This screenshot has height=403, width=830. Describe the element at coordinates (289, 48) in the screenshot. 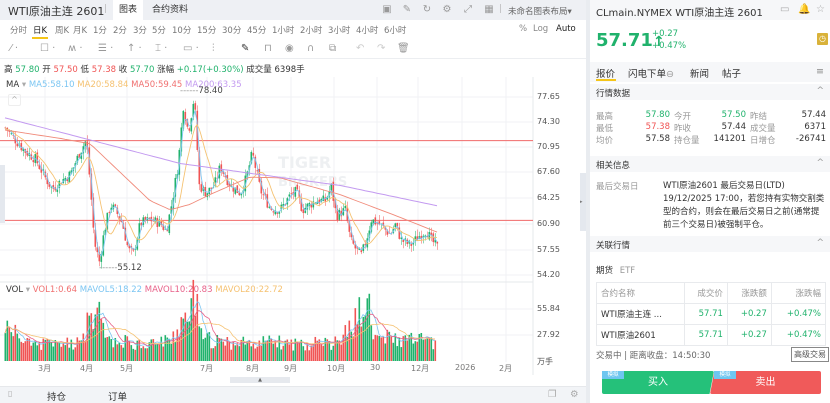

I see `eye-icon: ◉` at that location.